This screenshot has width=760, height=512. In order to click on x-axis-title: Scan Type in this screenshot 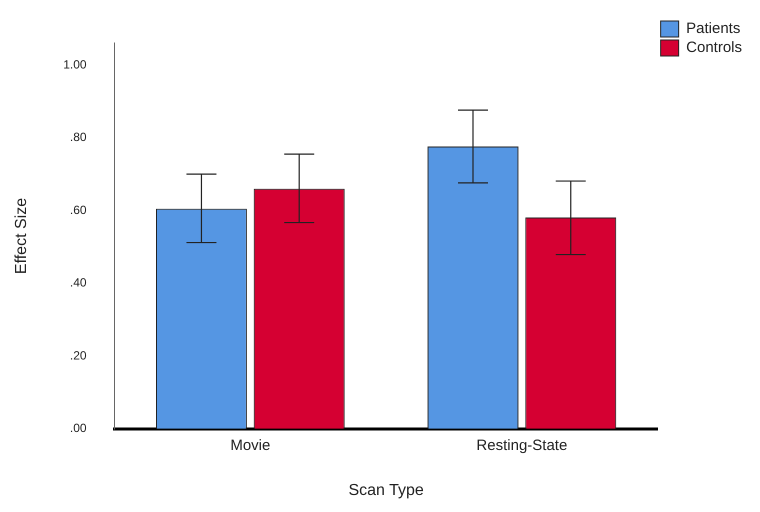, I will do `click(386, 490)`.